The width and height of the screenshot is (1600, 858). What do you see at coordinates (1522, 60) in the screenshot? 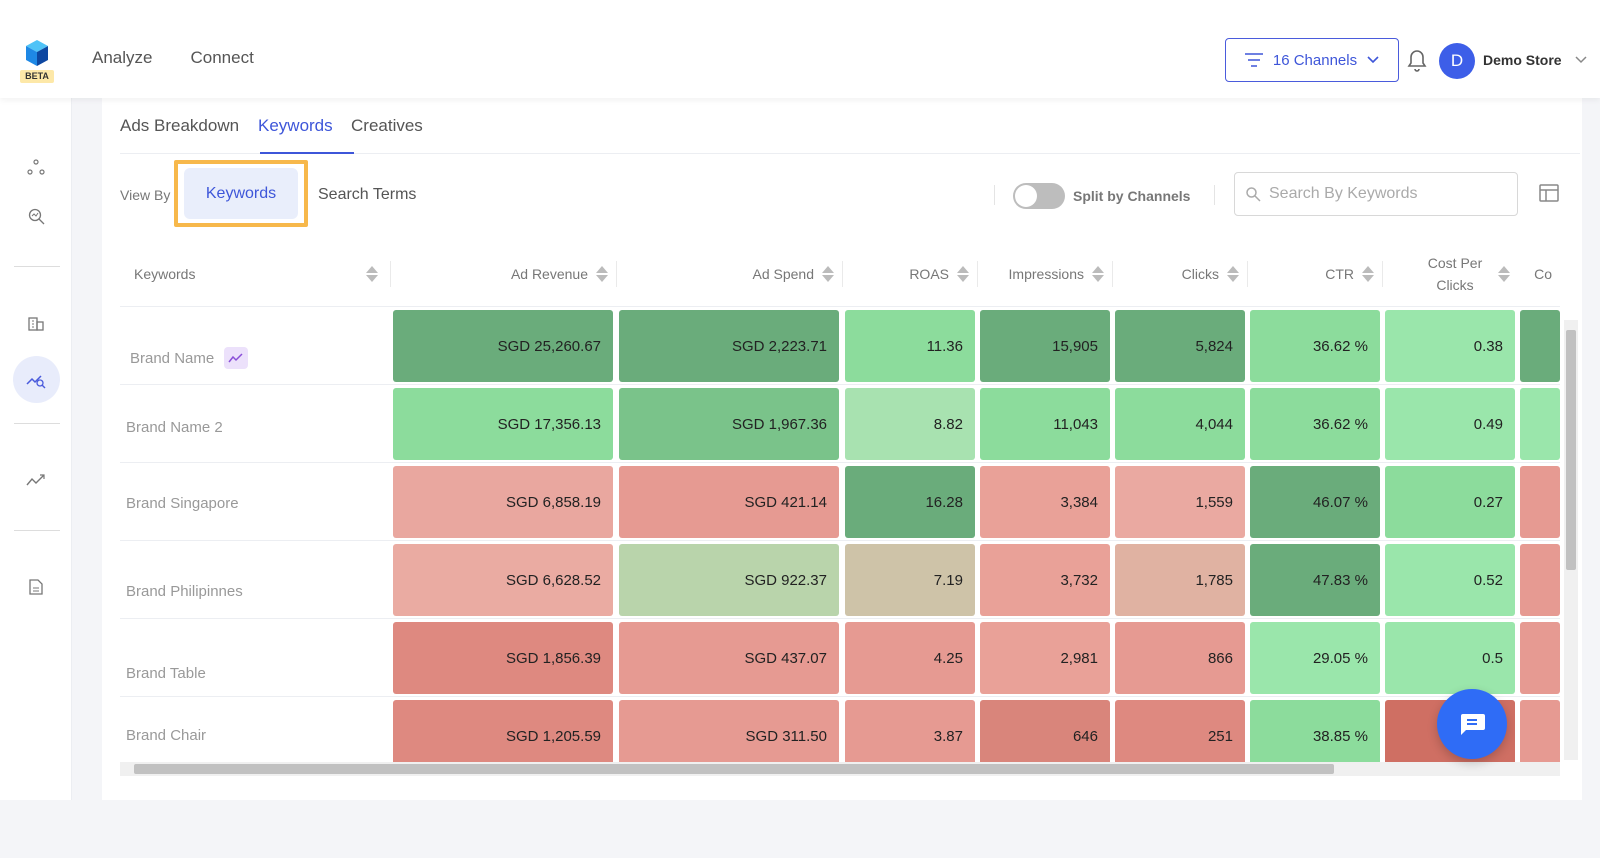
I see `store-name: Demo Store` at bounding box center [1522, 60].